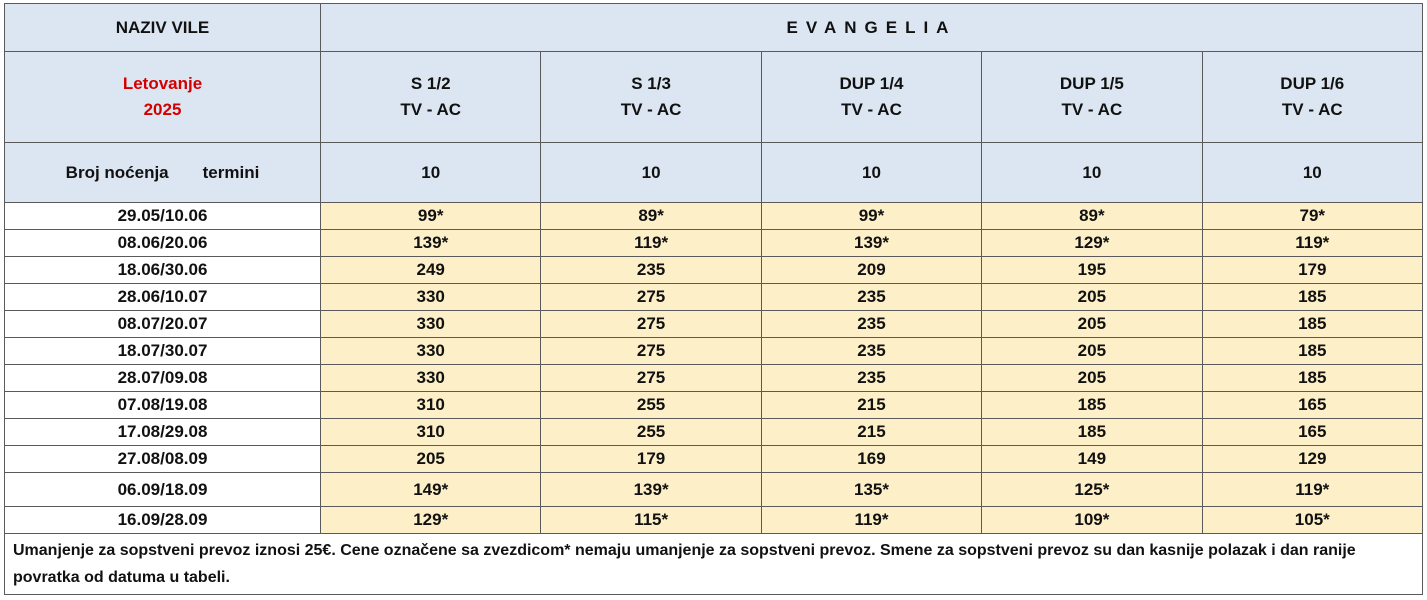 This screenshot has width=1427, height=600. Describe the element at coordinates (430, 270) in the screenshot. I see `price: 249` at that location.